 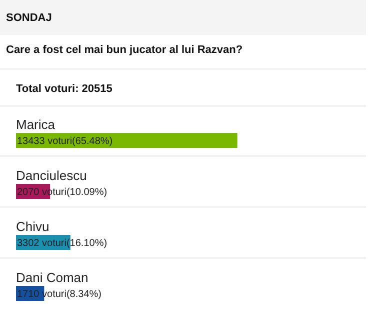 I want to click on data-label: 13433 voturi(65.48%), so click(x=65, y=141).